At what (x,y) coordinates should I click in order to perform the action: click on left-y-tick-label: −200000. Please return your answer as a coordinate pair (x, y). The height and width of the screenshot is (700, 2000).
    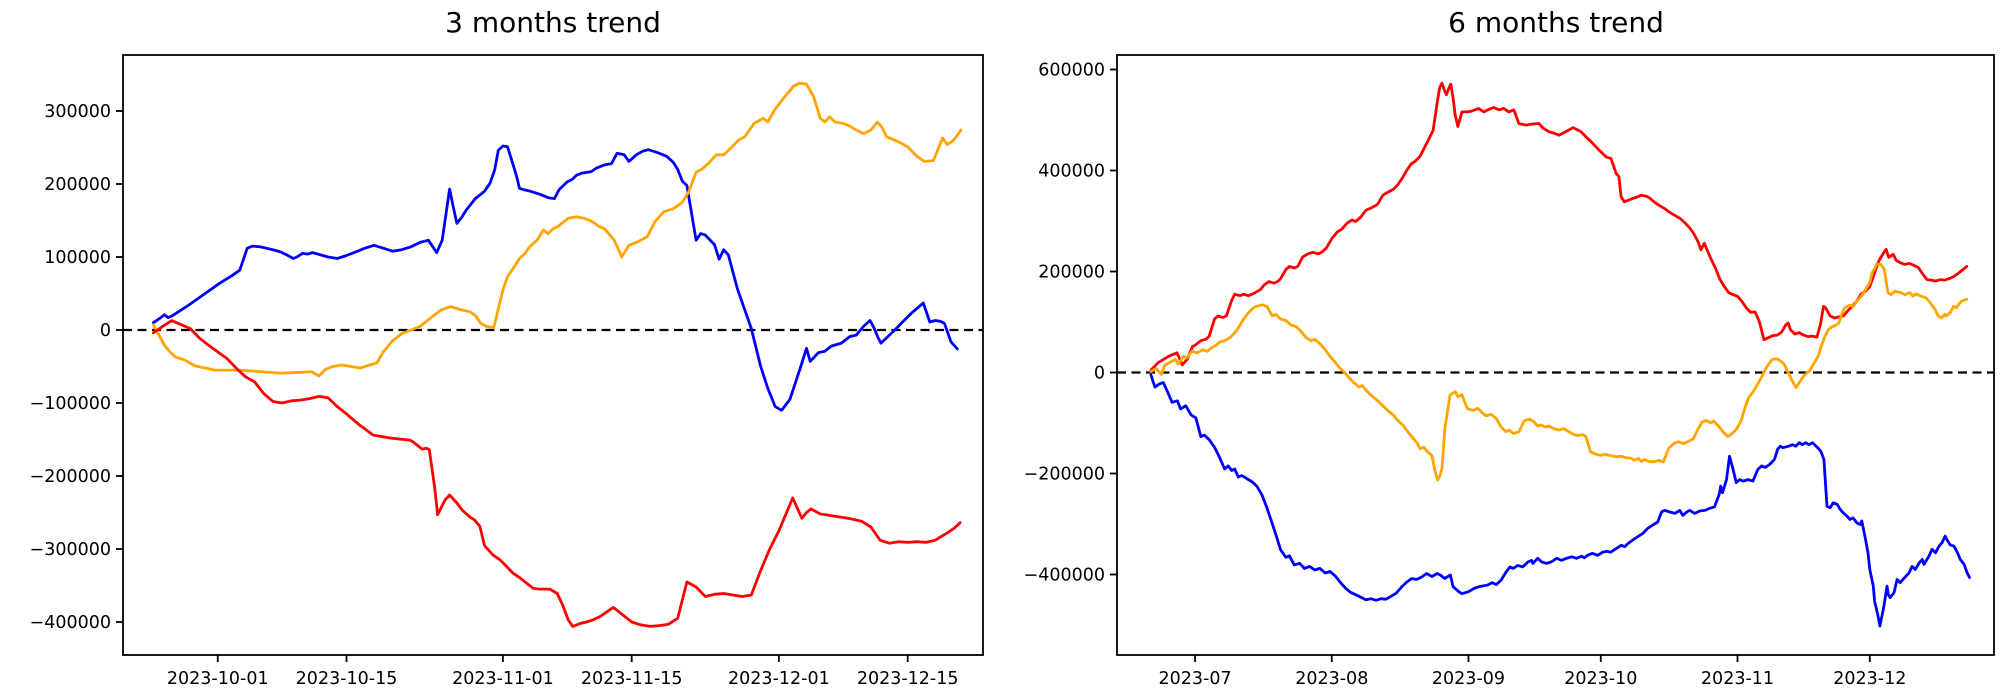
    Looking at the image, I should click on (70, 477).